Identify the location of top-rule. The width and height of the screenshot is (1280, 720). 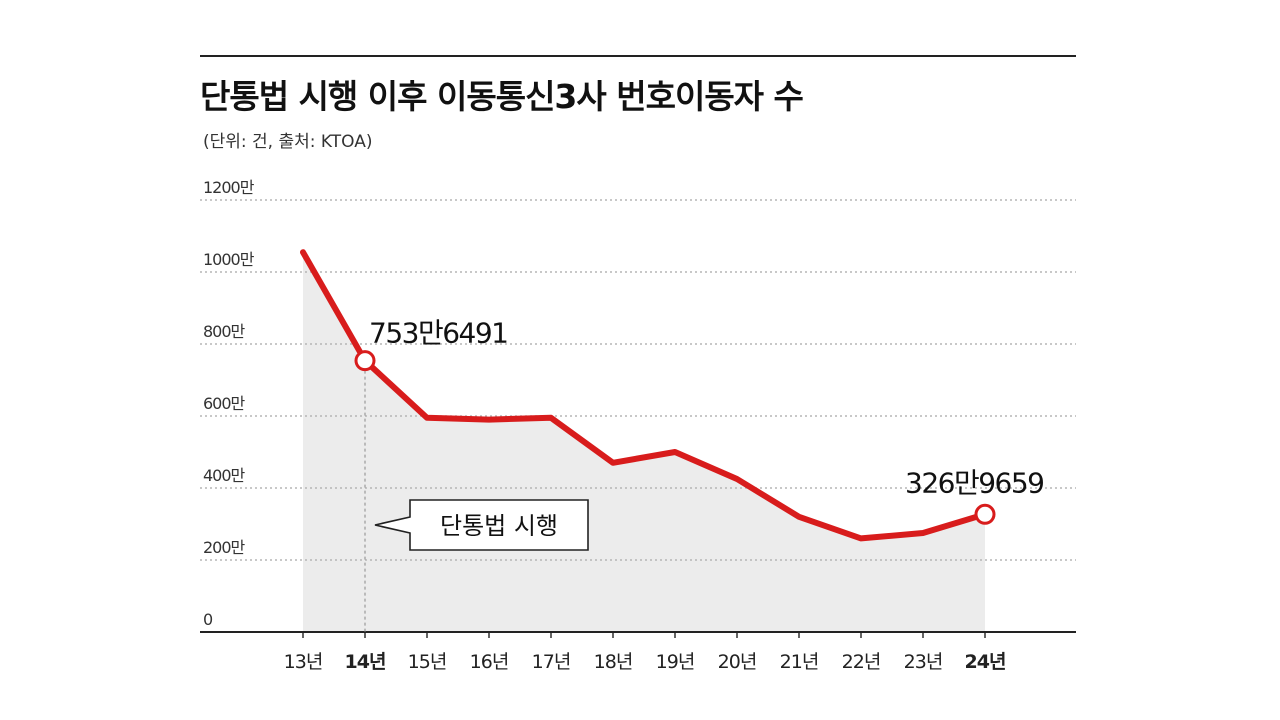
(638, 56).